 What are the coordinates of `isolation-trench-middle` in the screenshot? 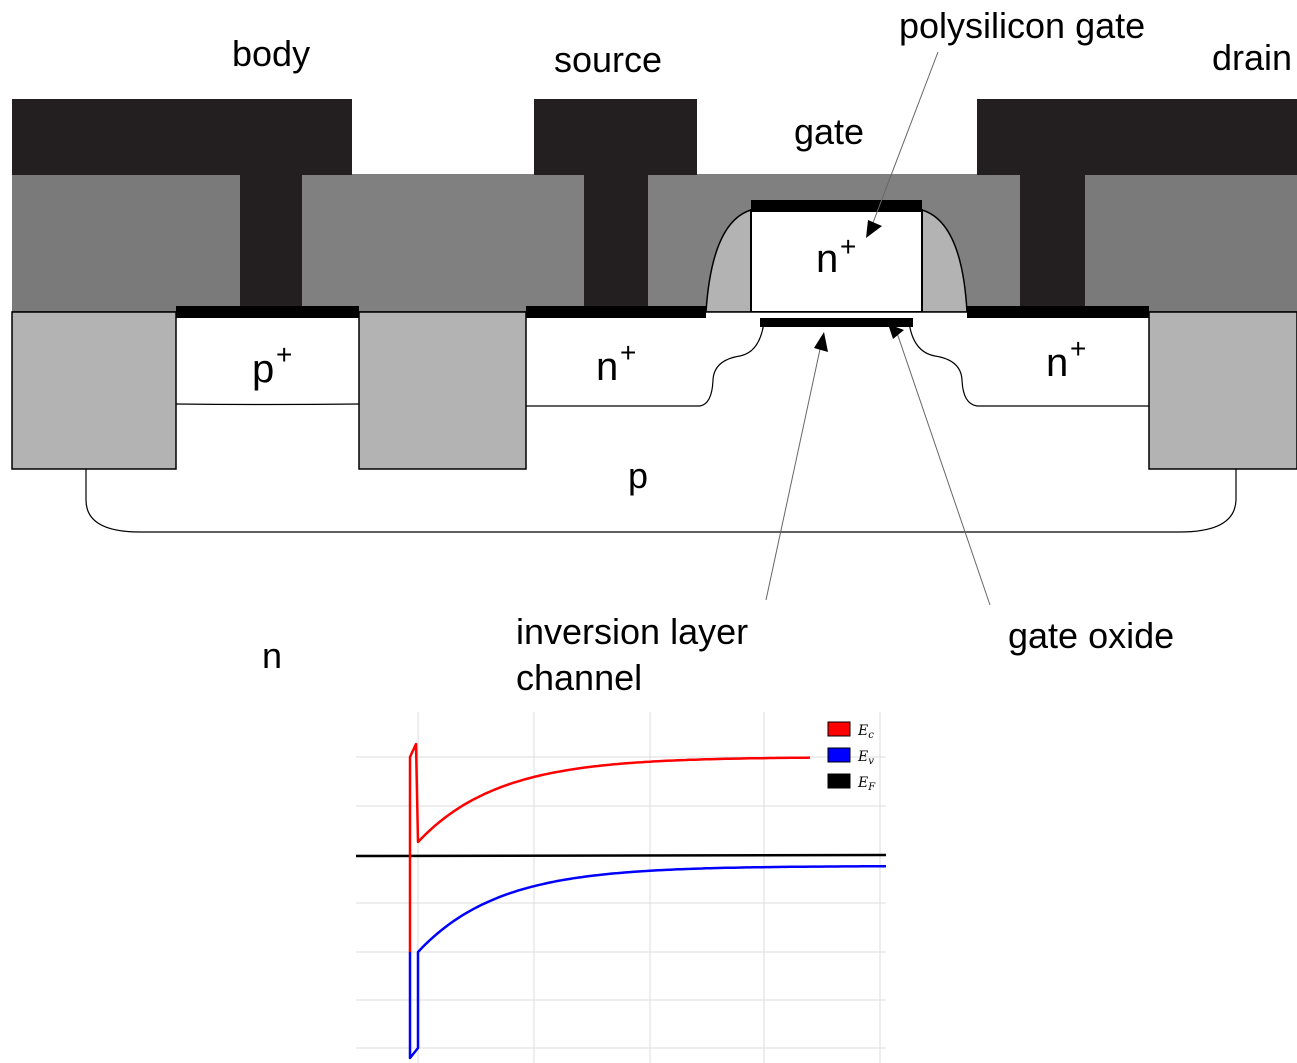 It's located at (442, 390).